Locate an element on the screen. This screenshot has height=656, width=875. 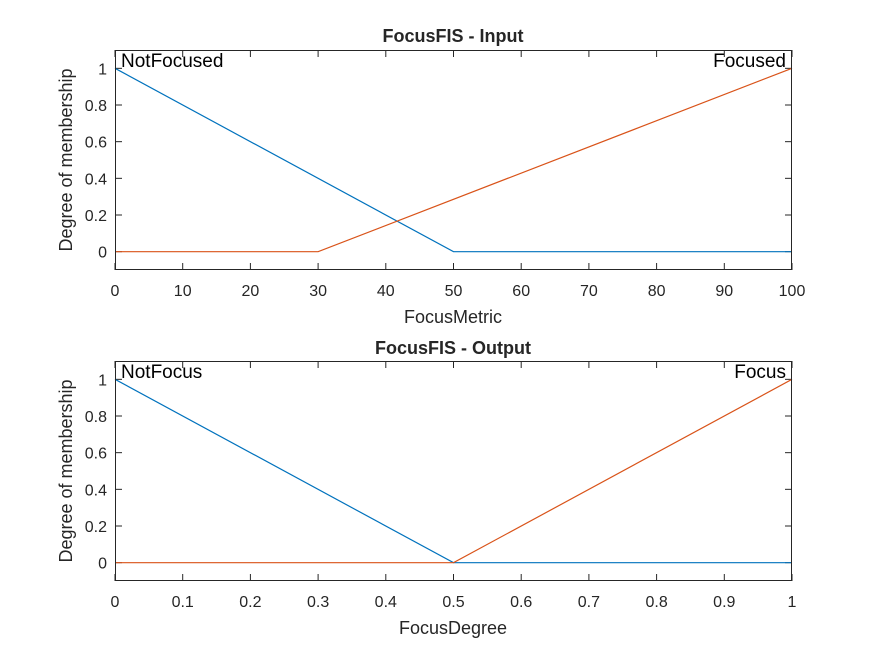
x-tick-label: 70 is located at coordinates (589, 291).